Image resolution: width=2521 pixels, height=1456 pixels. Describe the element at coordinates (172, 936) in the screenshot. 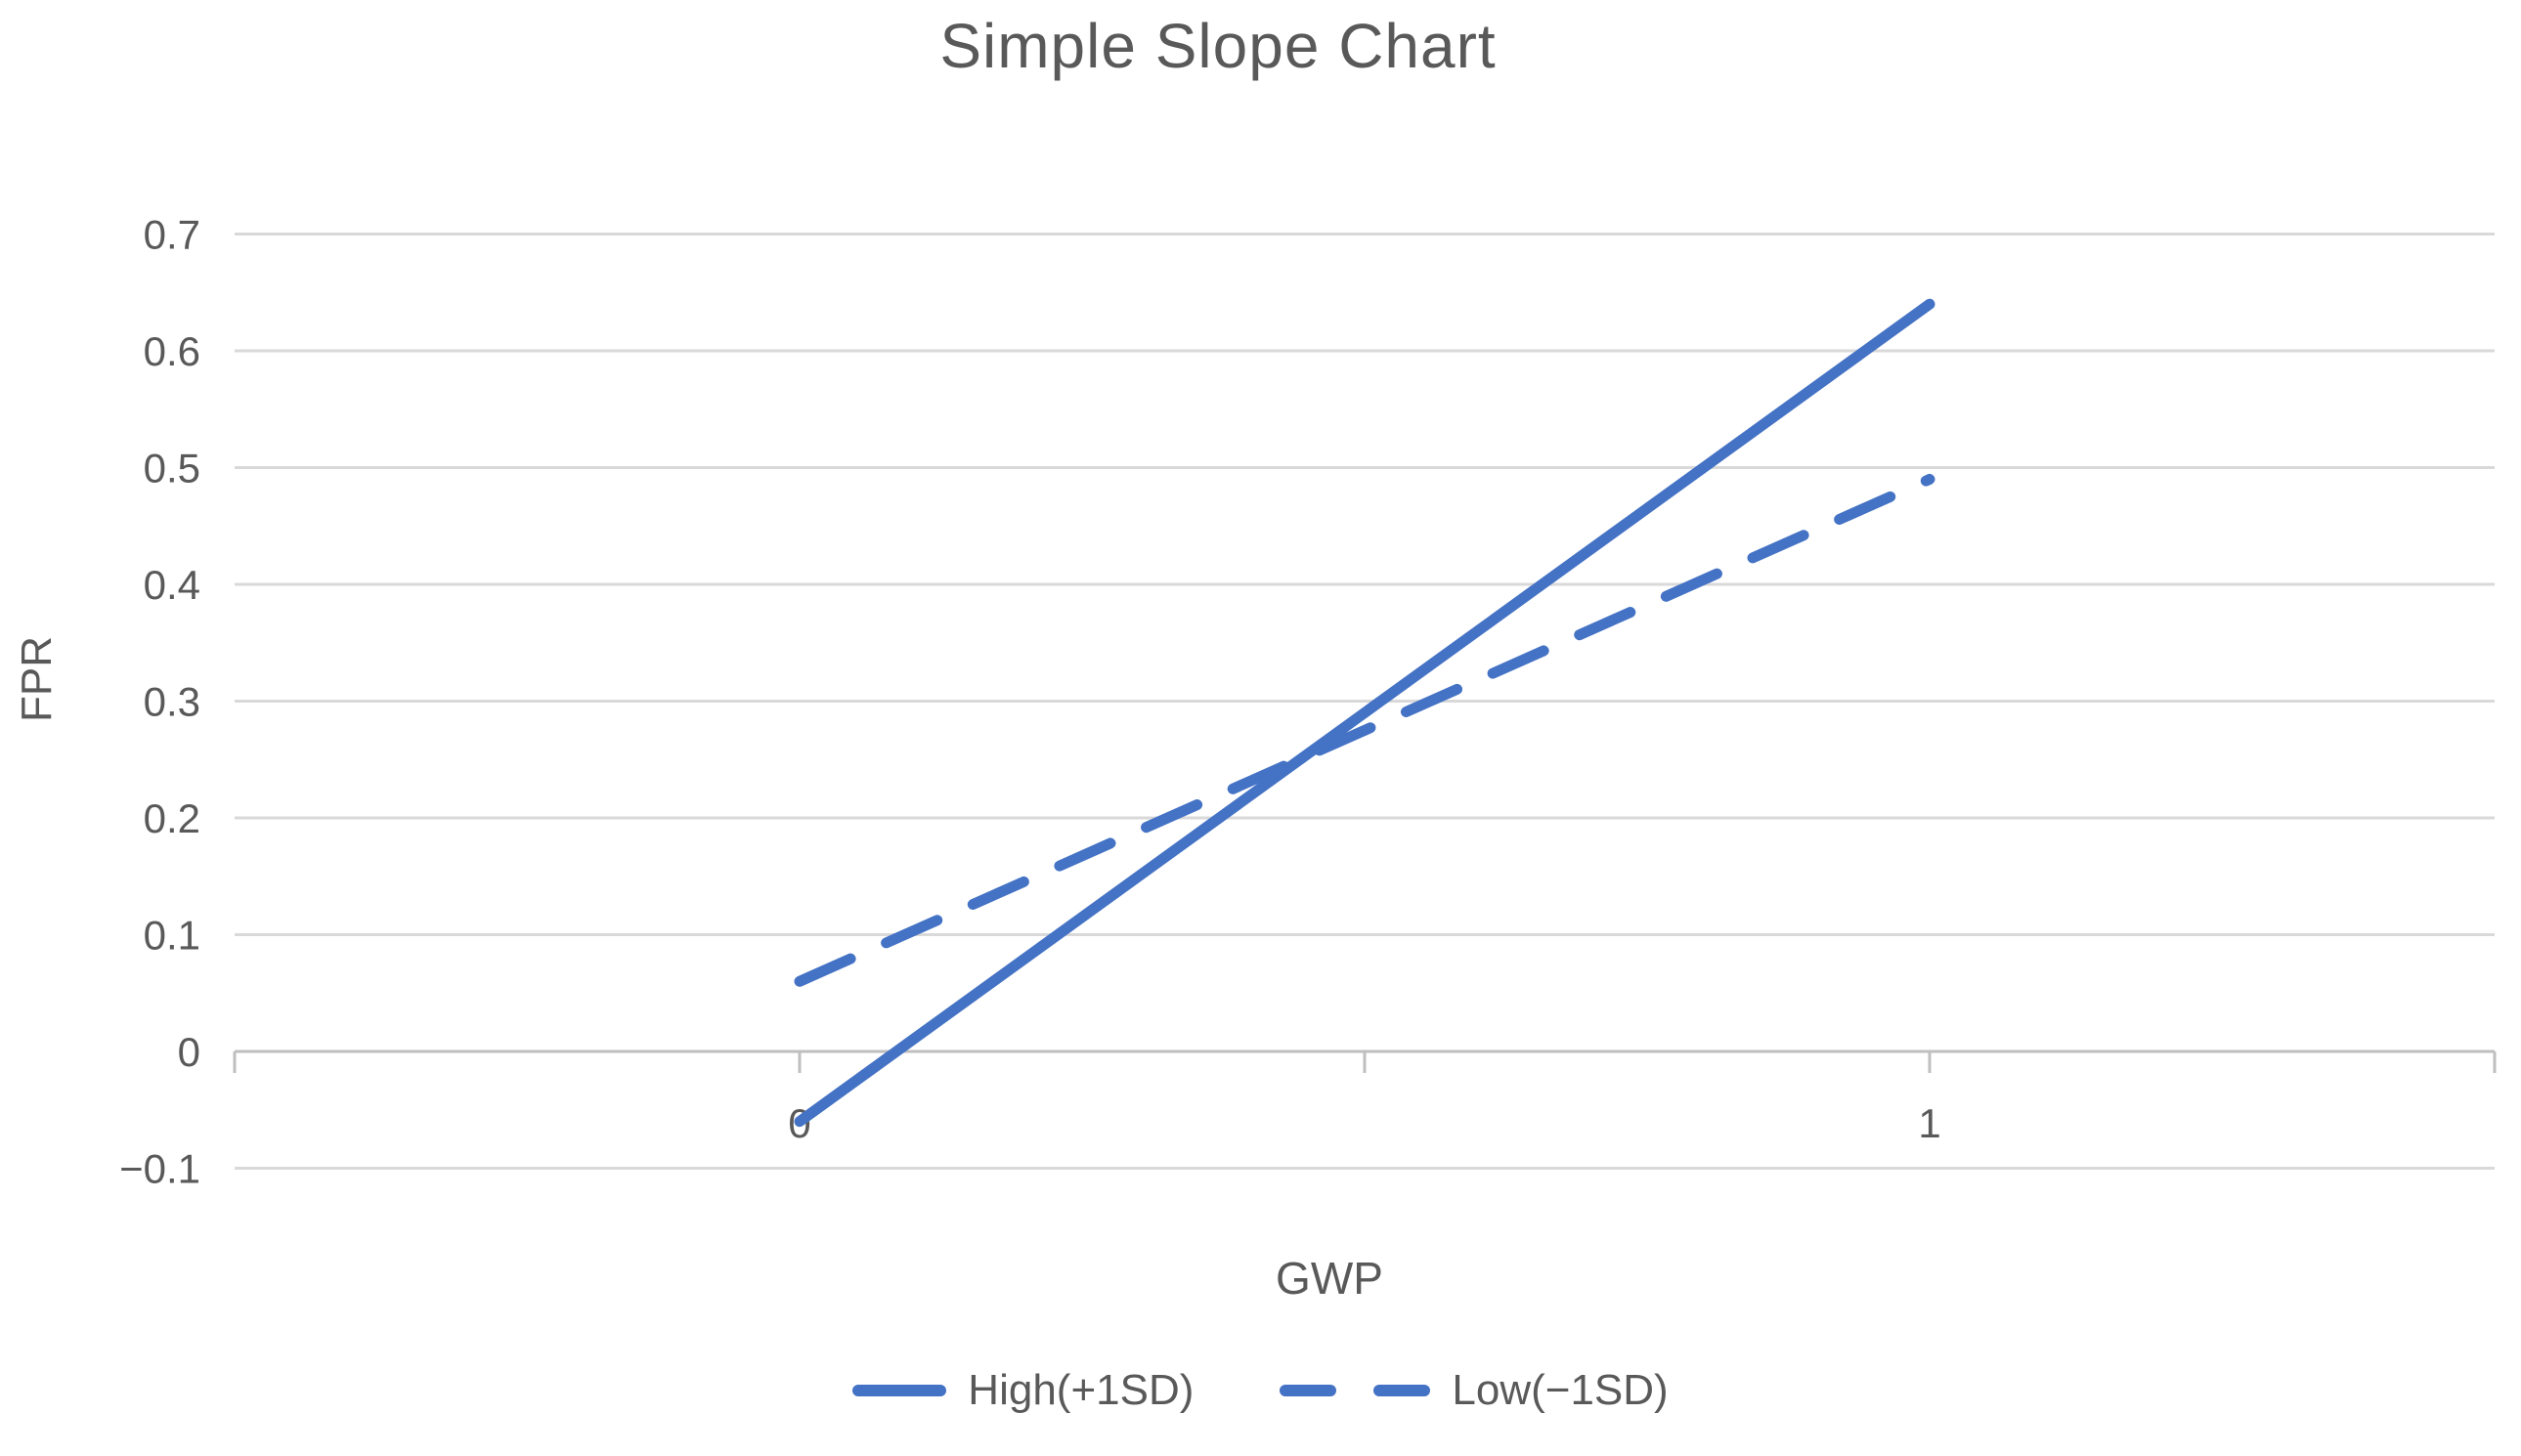

I see `y-tick-label: 0.1` at that location.